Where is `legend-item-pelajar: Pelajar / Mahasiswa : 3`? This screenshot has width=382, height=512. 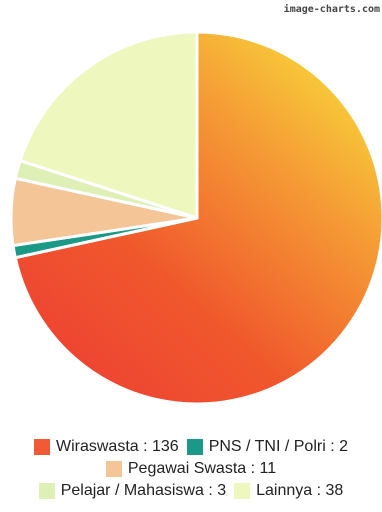
legend-item-pelajar: Pelajar / Mahasiswa : 3 is located at coordinates (132, 491).